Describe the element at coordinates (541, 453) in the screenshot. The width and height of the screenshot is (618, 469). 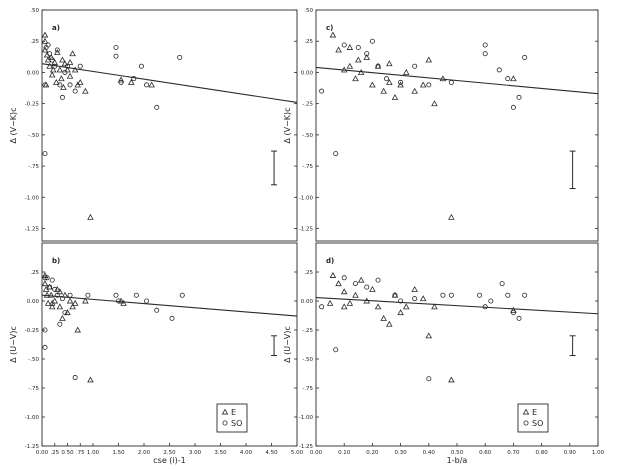
I see `x-tick-label: 0.80` at that location.